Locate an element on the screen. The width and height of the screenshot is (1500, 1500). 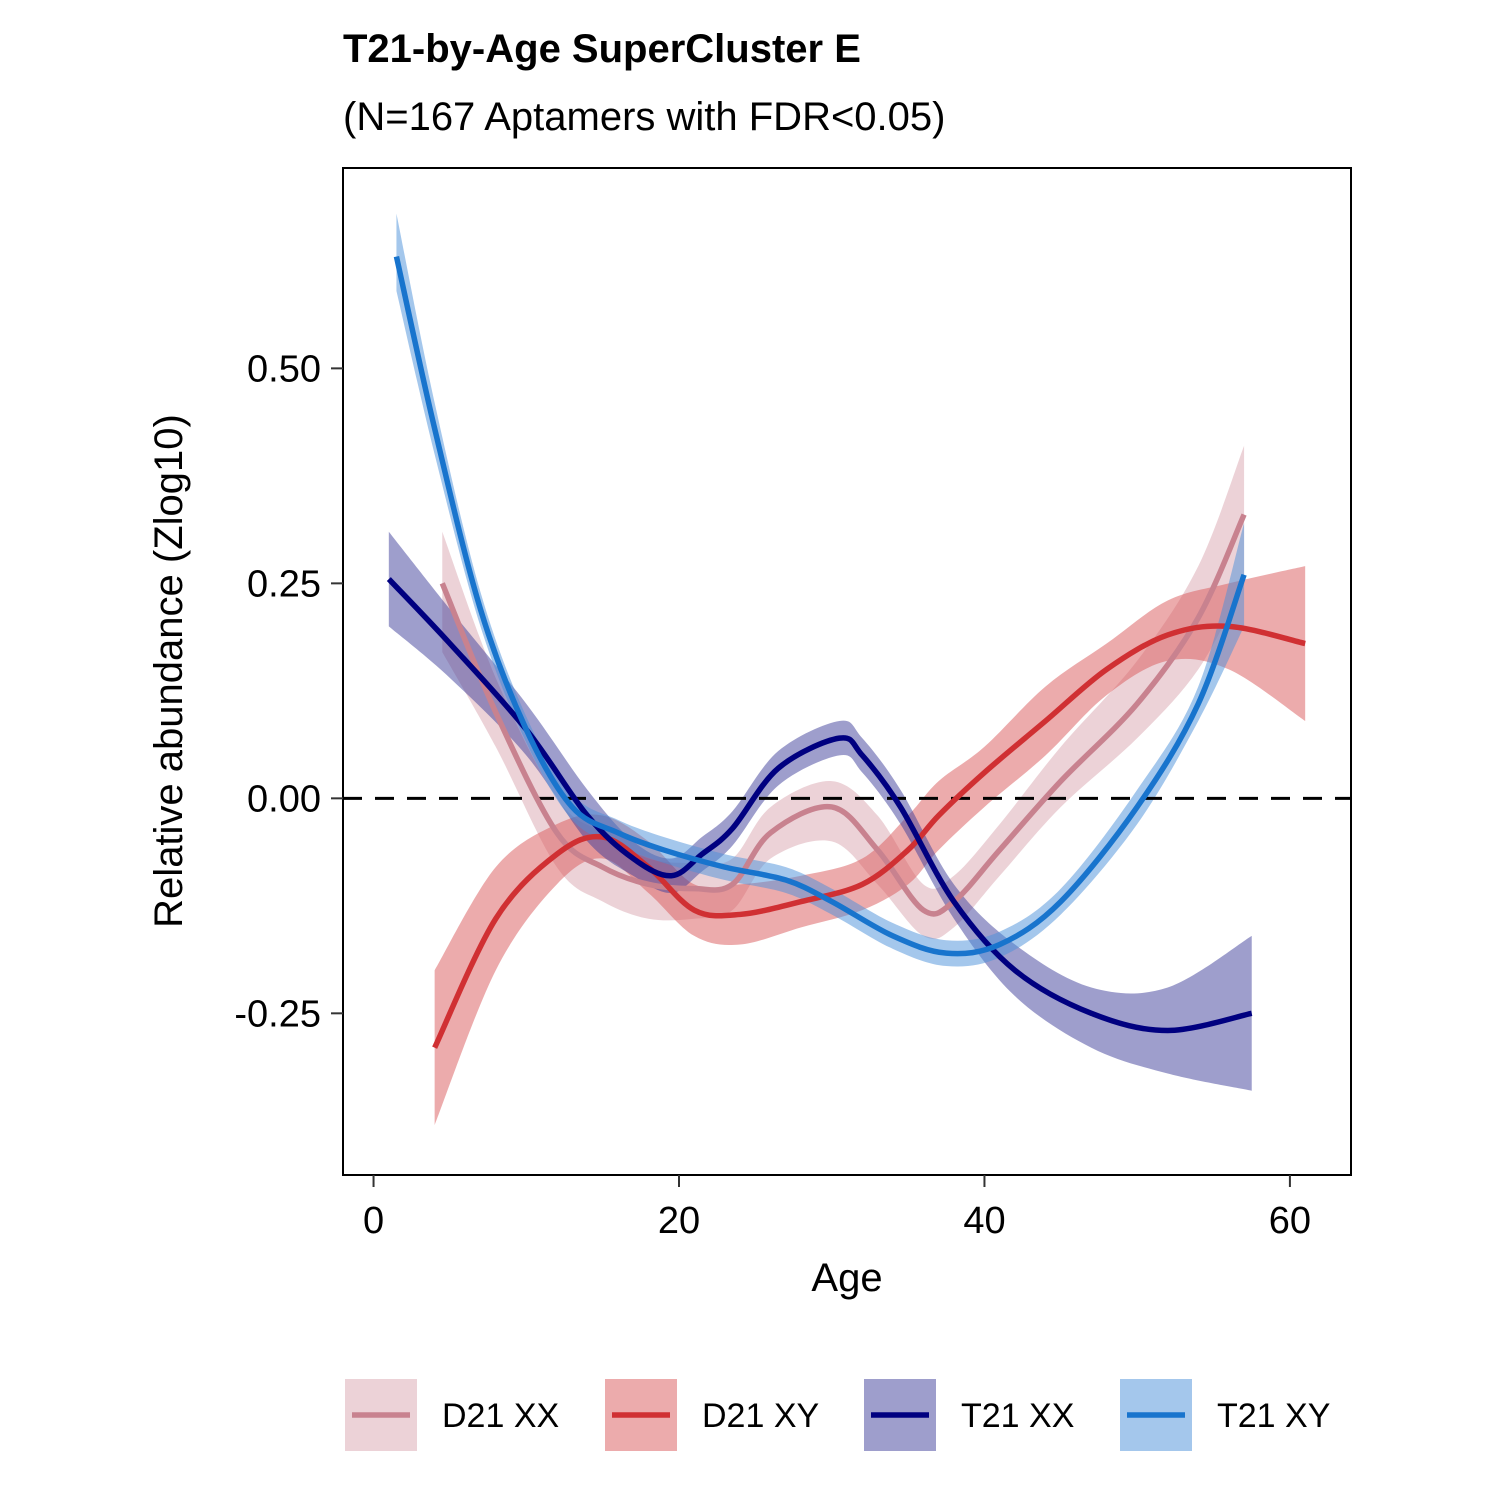
legend-label-t21-xx: T21 XX is located at coordinates (1017, 1416).